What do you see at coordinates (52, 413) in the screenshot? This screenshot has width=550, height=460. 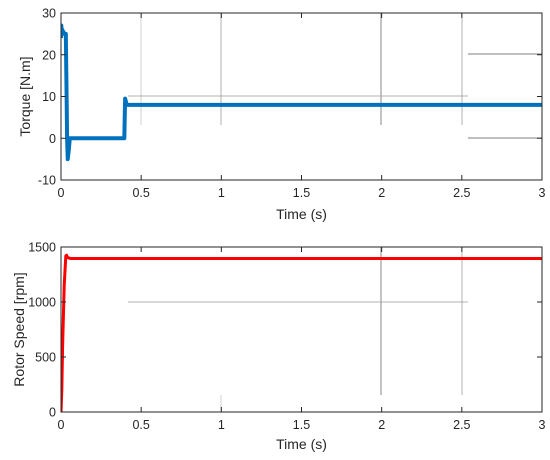 I see `speed-y-tick-label: 0` at bounding box center [52, 413].